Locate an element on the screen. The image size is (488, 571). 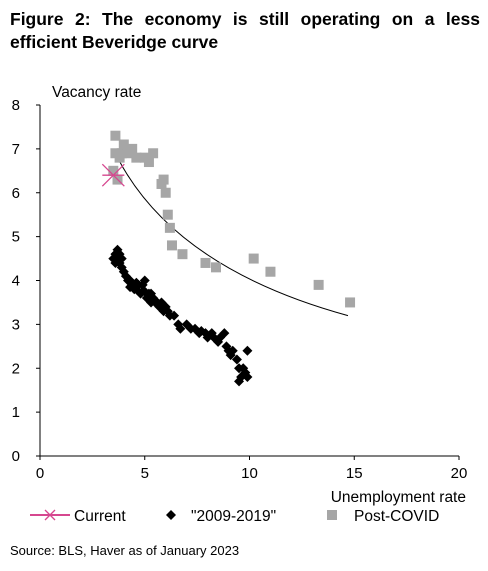
x-tick-label: 15 is located at coordinates (354, 473).